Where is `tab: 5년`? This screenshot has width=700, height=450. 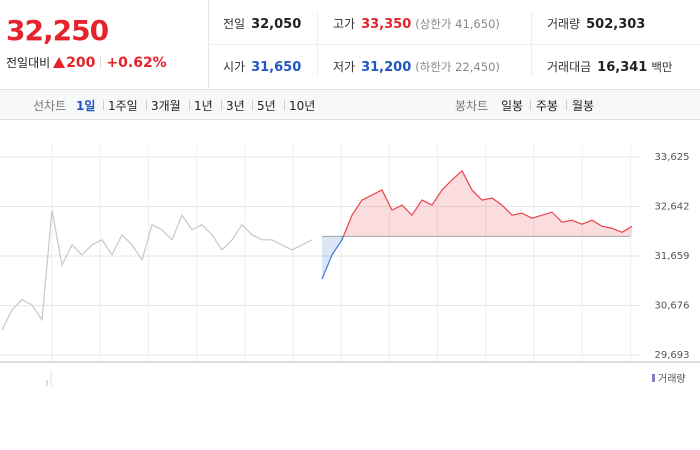
tab: 5년 is located at coordinates (266, 106).